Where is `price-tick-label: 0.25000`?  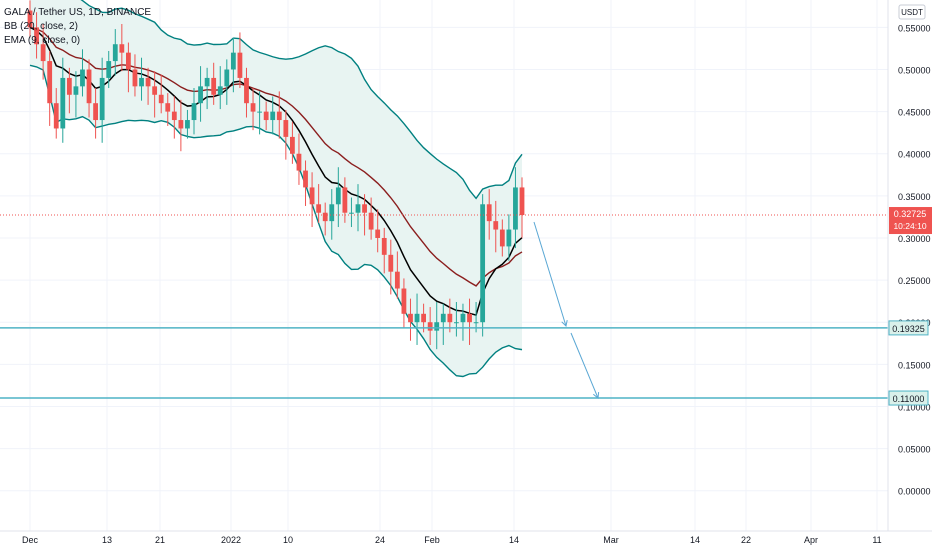 price-tick-label: 0.25000 is located at coordinates (914, 281).